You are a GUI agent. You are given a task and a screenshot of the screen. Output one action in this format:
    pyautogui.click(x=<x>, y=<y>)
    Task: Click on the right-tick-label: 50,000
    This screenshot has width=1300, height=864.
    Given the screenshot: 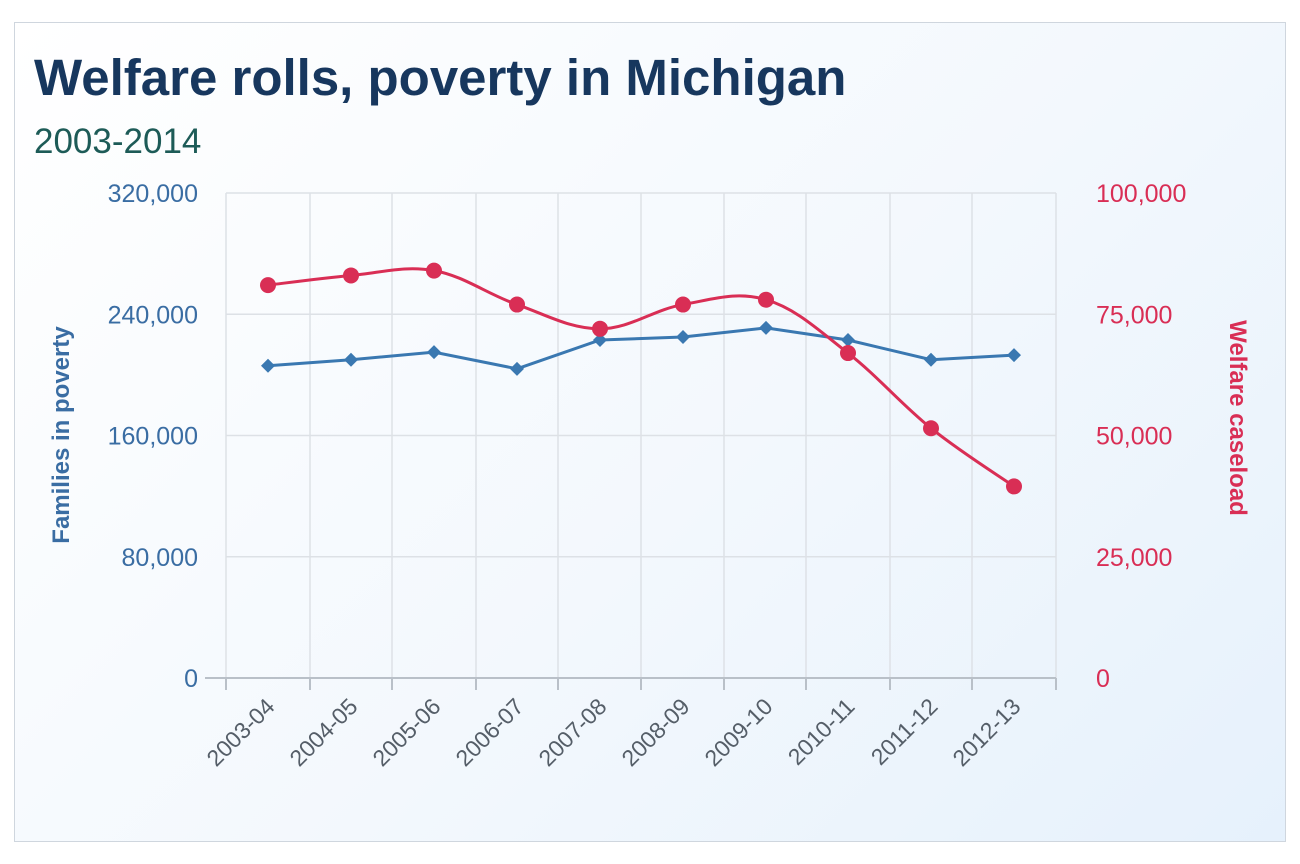 What is the action you would take?
    pyautogui.click(x=1134, y=437)
    